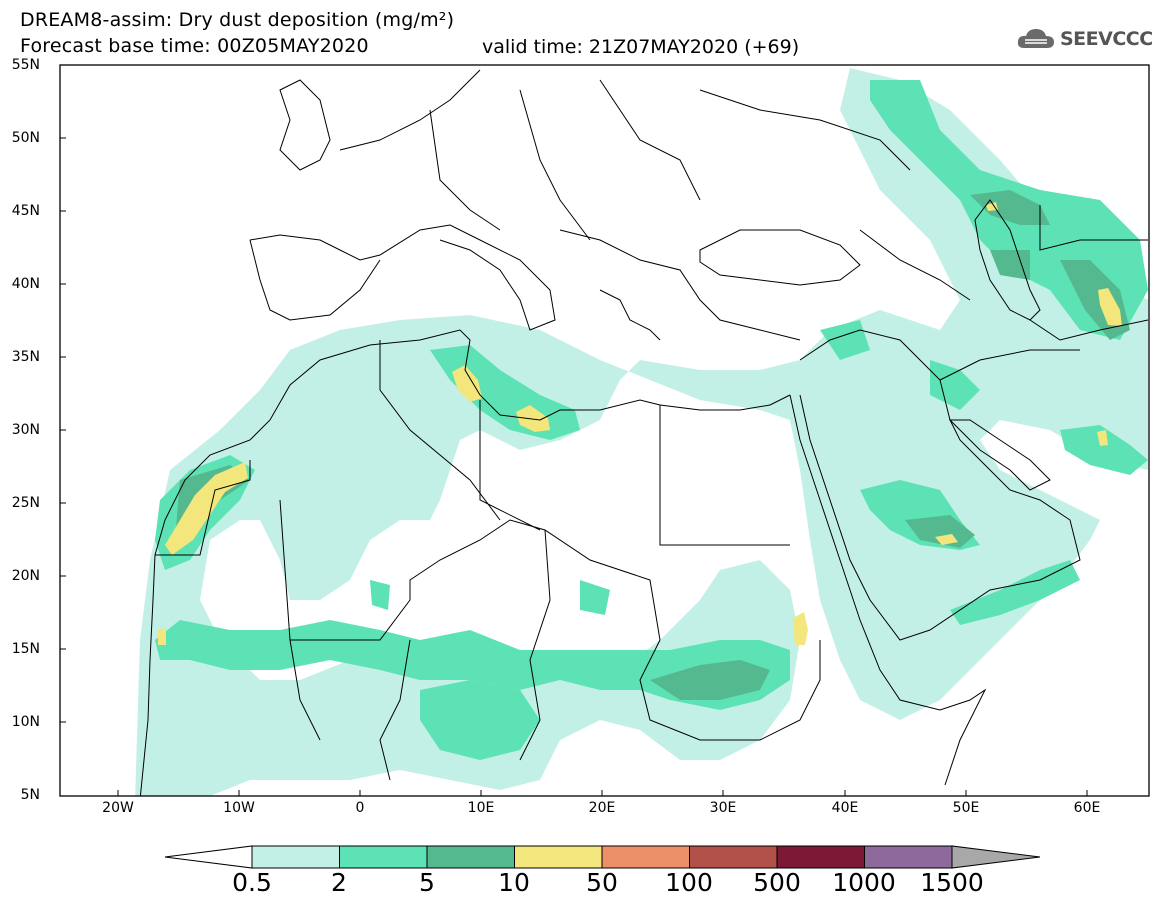 Image resolution: width=1165 pixels, height=907 pixels. What do you see at coordinates (25, 211) in the screenshot?
I see `lat-label: 45N` at bounding box center [25, 211].